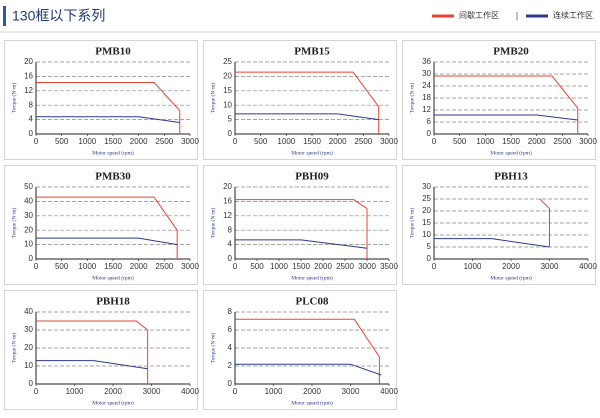 Image resolution: width=600 pixels, height=418 pixels. What do you see at coordinates (4, 16) in the screenshot?
I see `title-accent` at bounding box center [4, 16].